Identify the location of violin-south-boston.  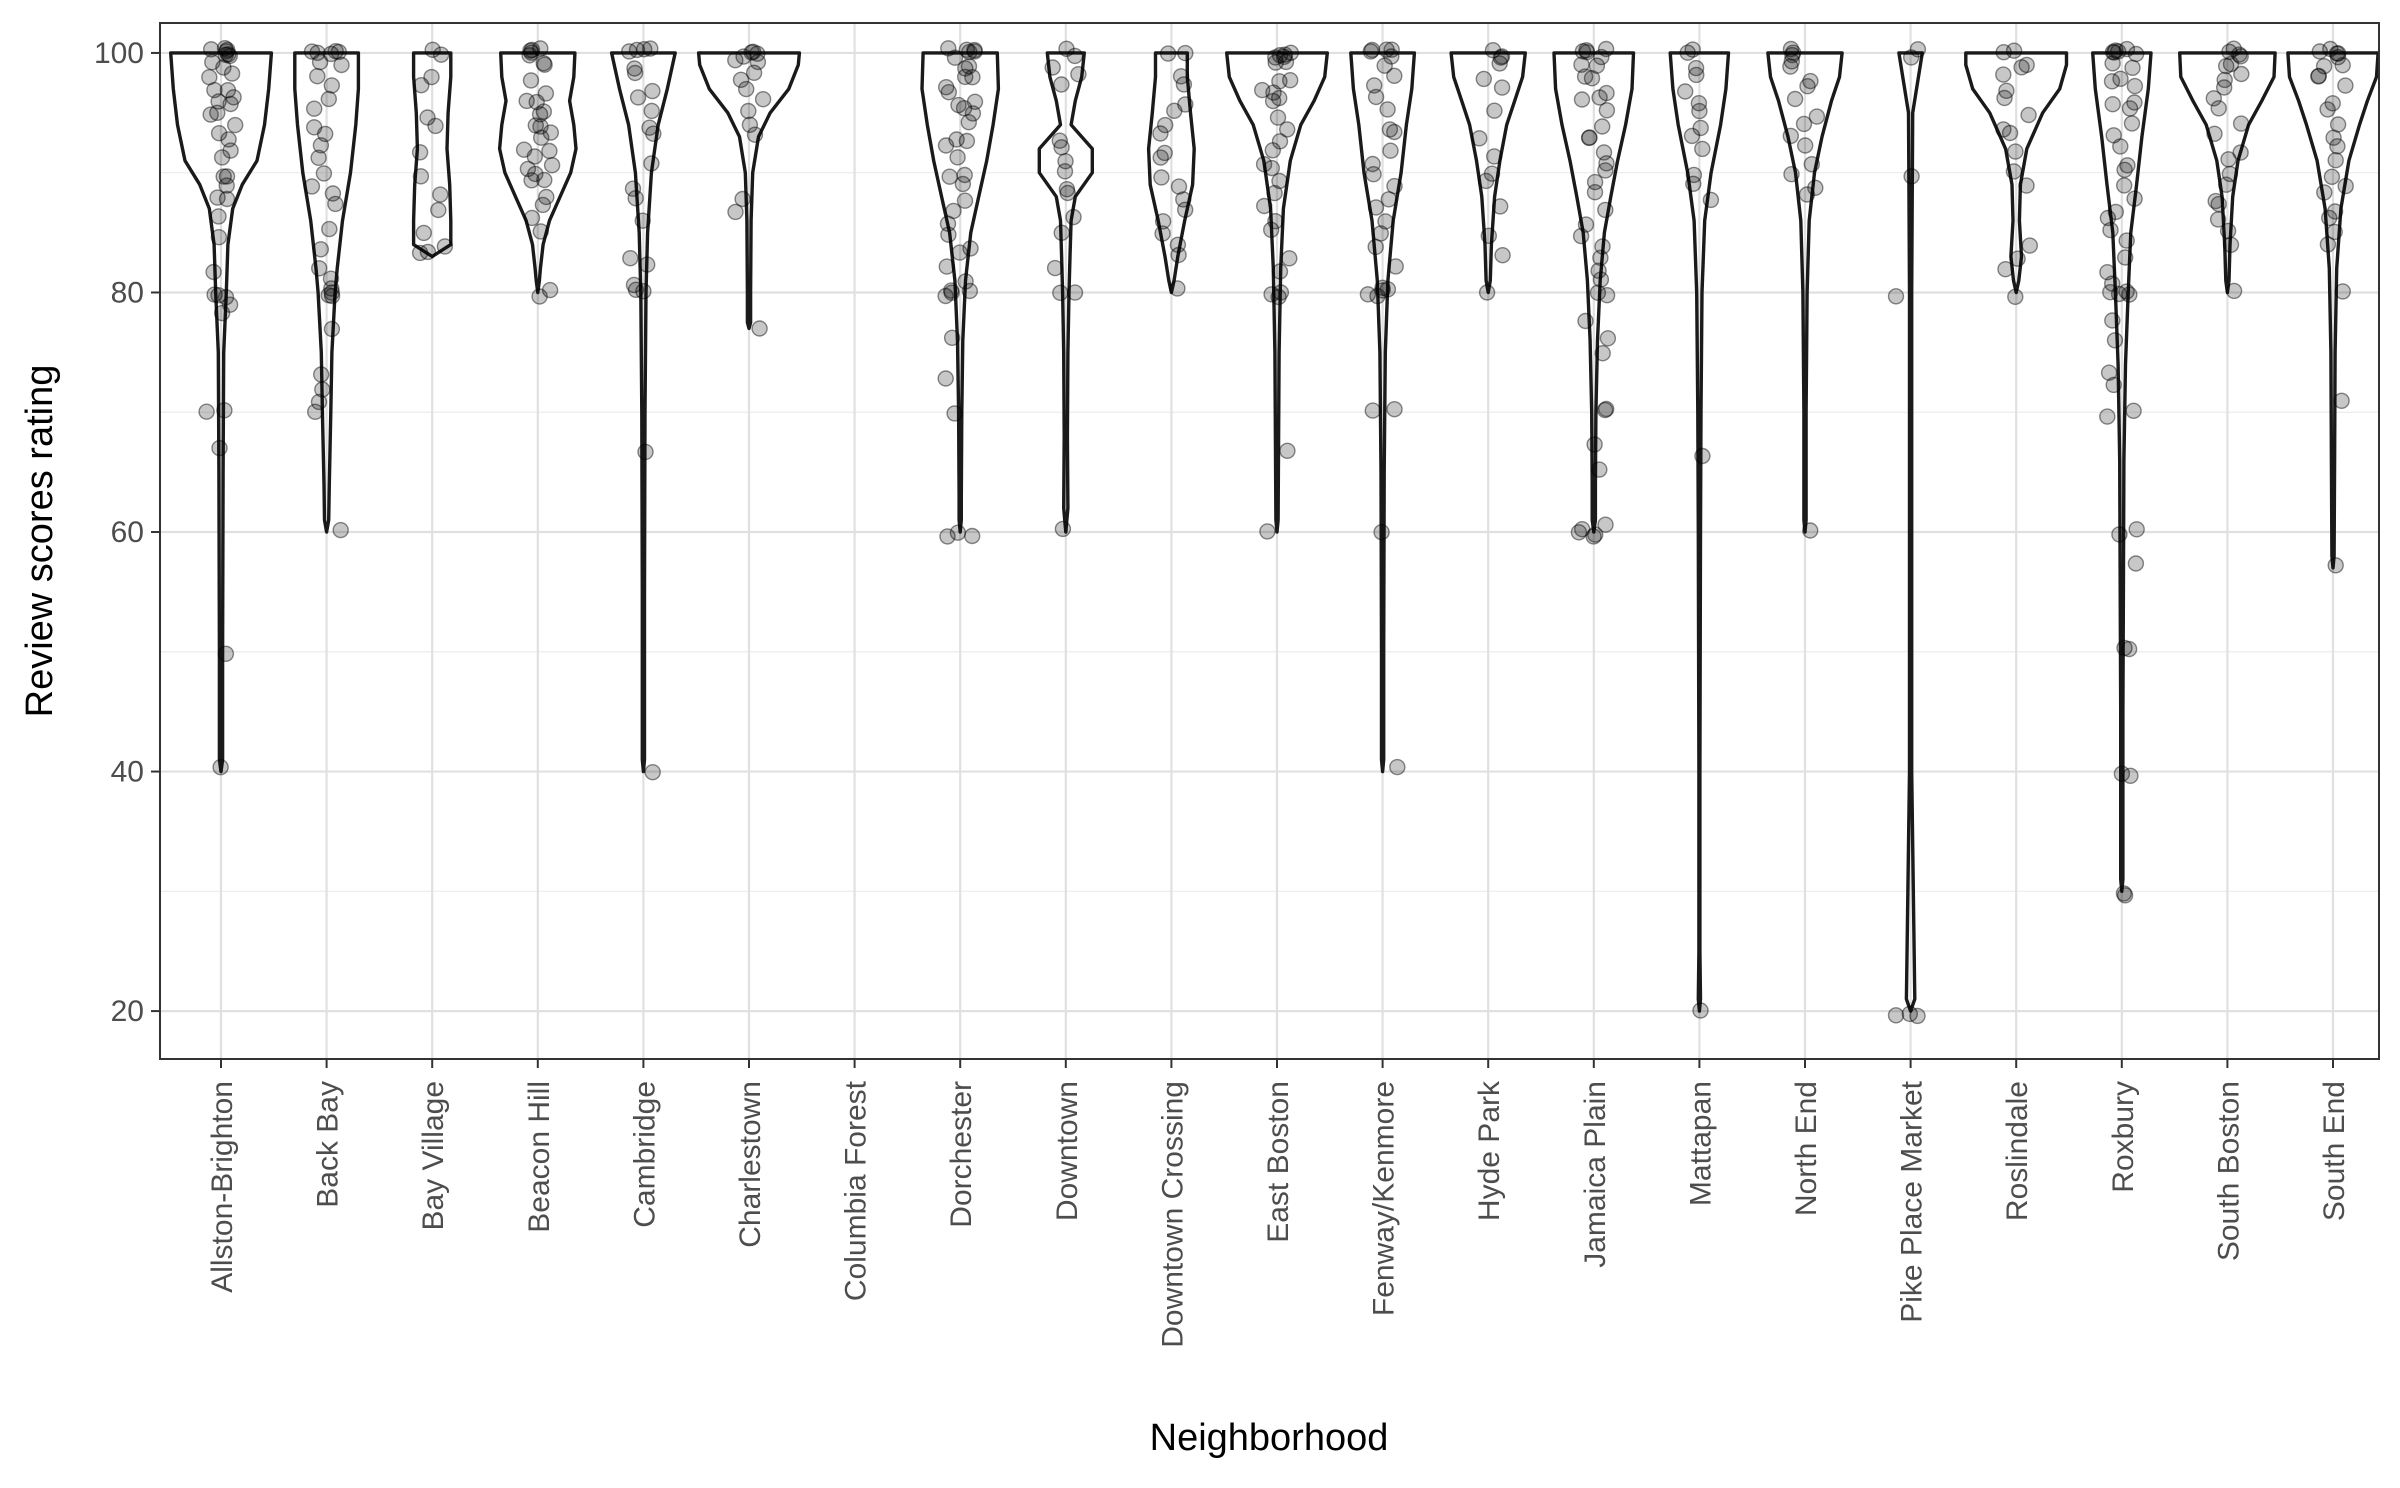
(2227, 173).